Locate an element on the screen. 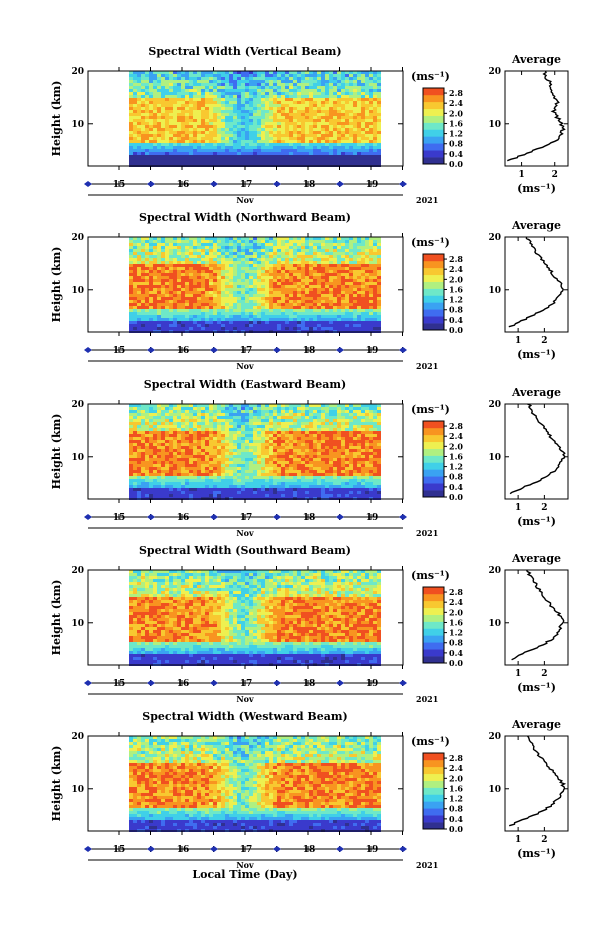 The height and width of the screenshot is (931, 616). colorbar-tick-label: 2.8 is located at coordinates (456, 592).